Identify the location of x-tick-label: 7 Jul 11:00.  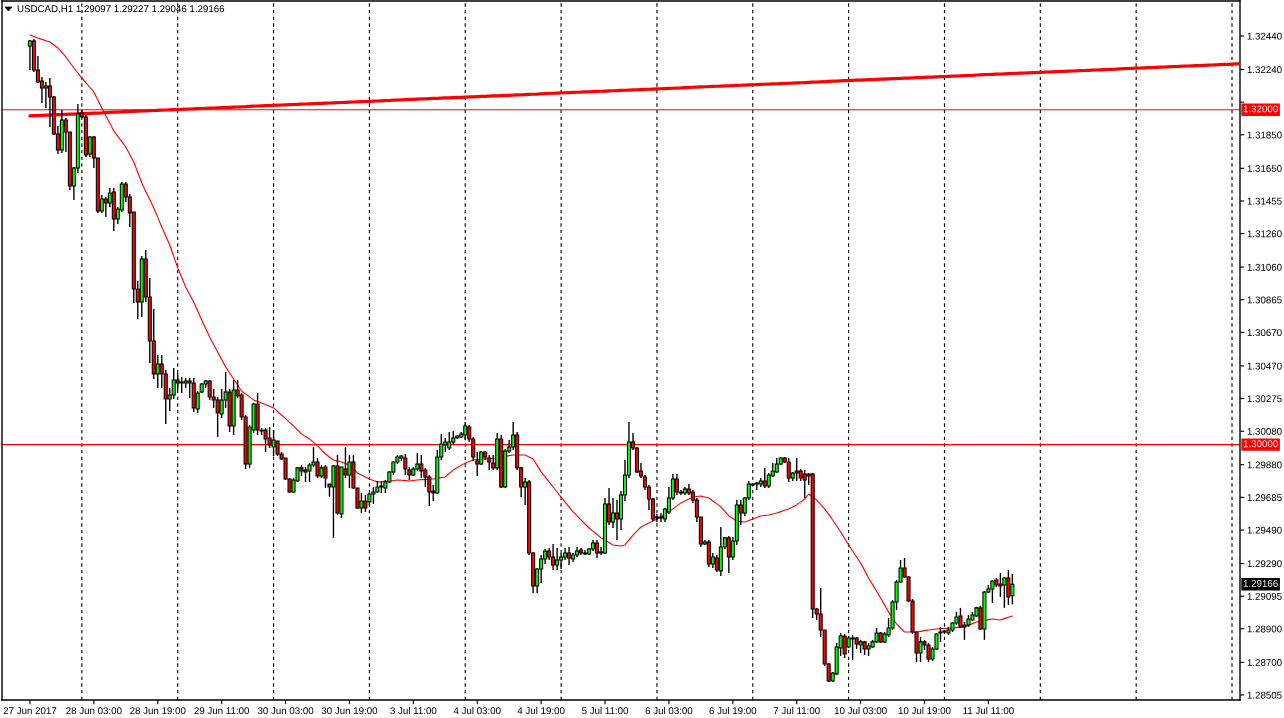
(796, 710).